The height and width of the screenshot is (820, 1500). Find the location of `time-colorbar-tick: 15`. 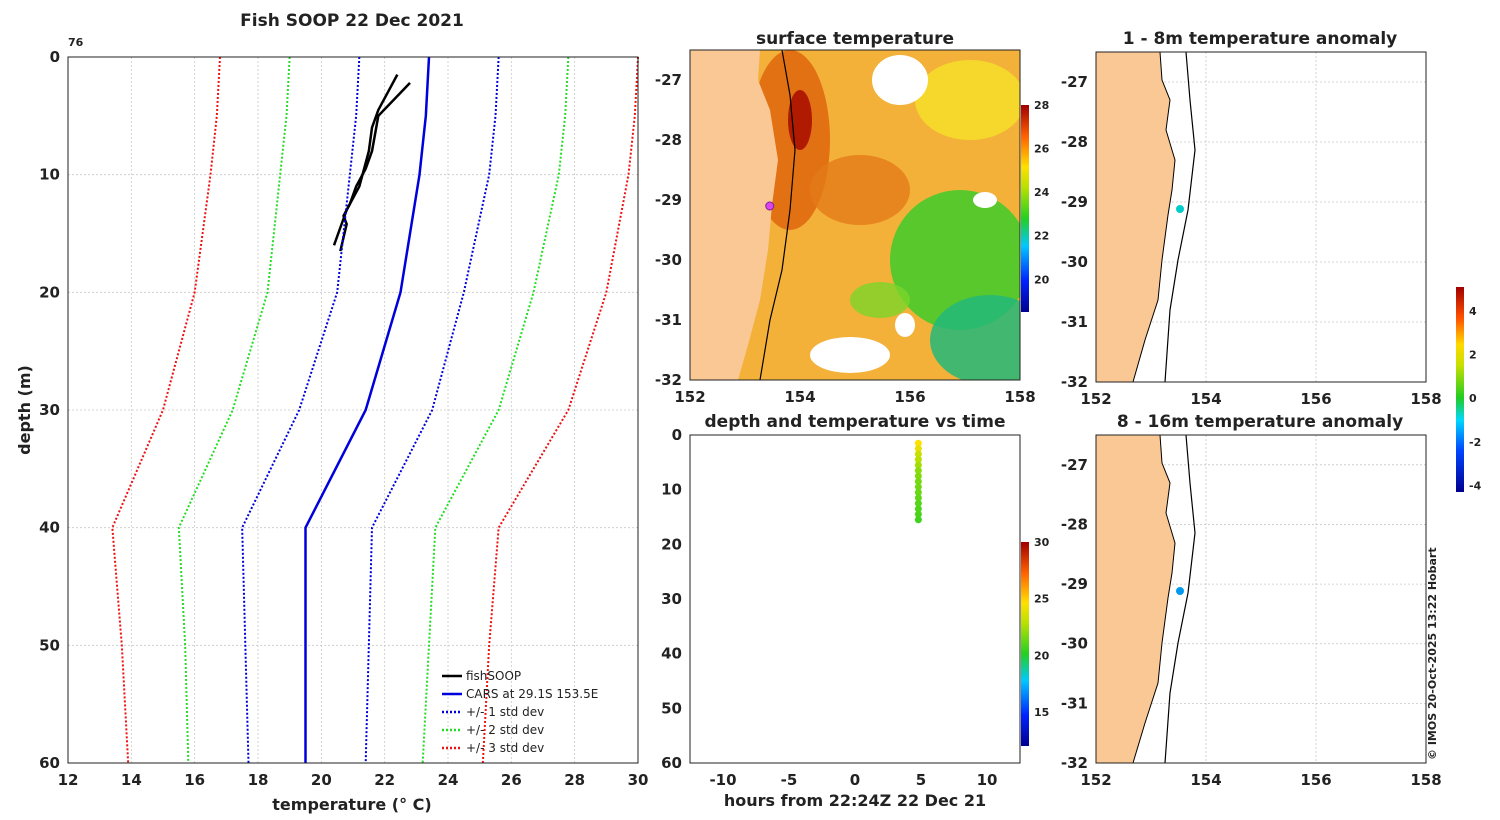

time-colorbar-tick: 15 is located at coordinates (1041, 712).